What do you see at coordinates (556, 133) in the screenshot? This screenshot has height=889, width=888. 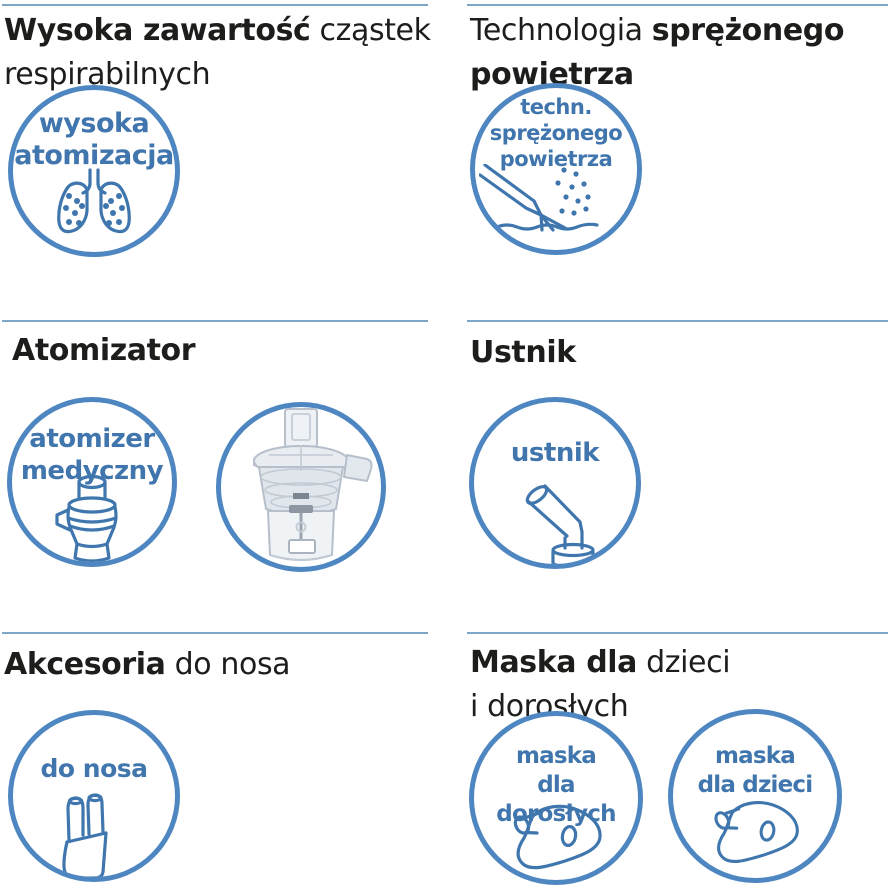 I see `badge-label: techn. sprężonego powietrza` at bounding box center [556, 133].